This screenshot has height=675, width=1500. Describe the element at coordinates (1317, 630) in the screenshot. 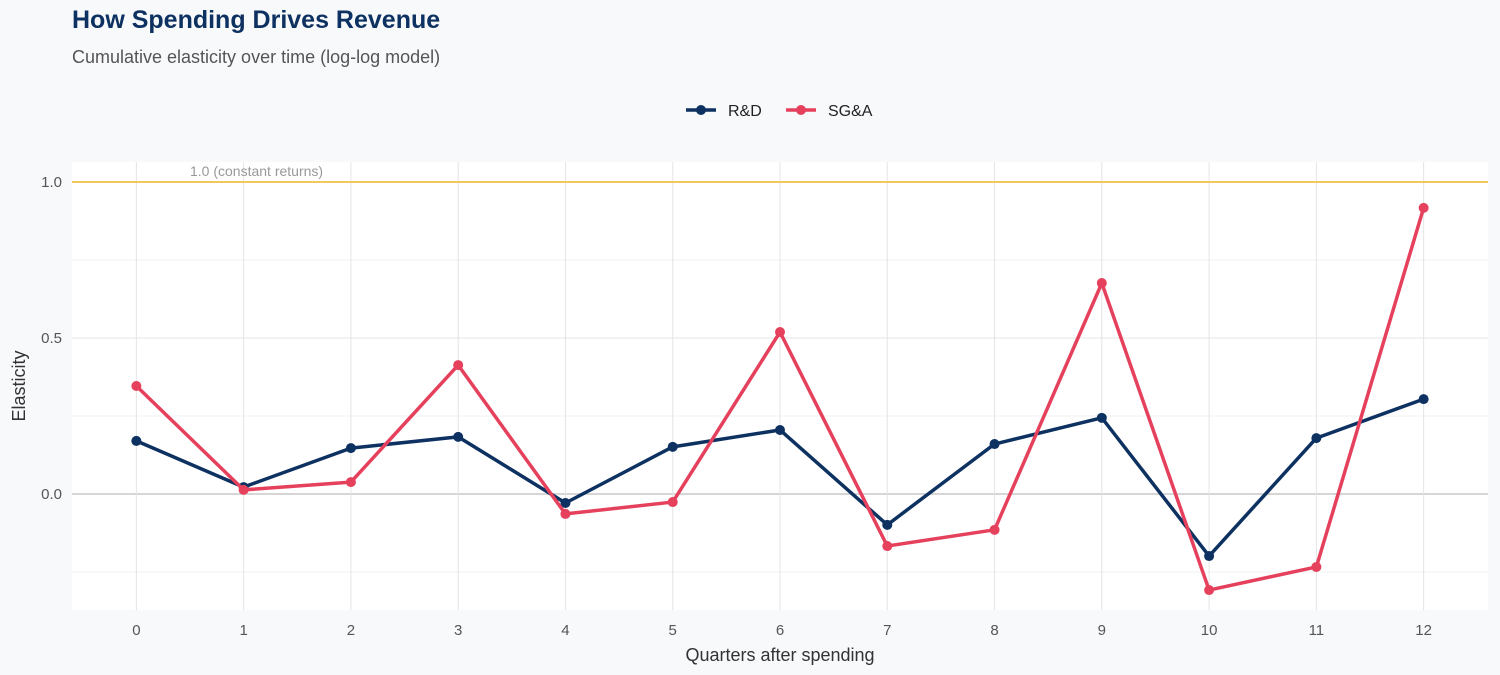

I see `x-tick-label: 11` at that location.